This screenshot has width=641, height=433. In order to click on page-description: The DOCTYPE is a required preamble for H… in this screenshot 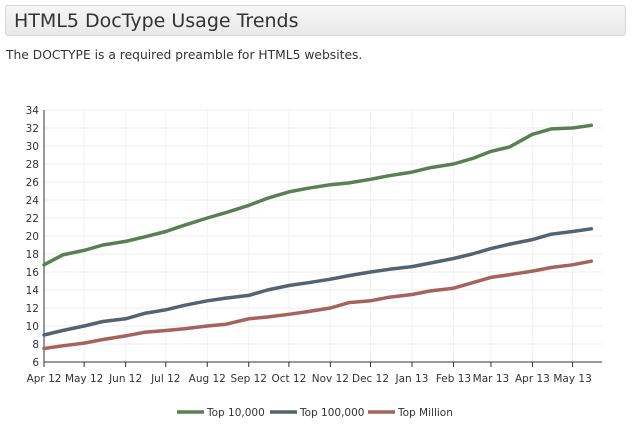, I will do `click(184, 55)`.